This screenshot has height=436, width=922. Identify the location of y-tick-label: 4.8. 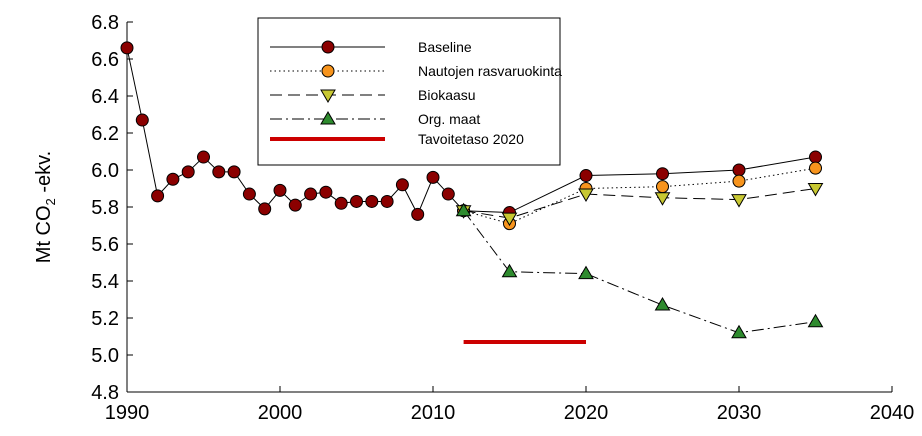
(105, 393).